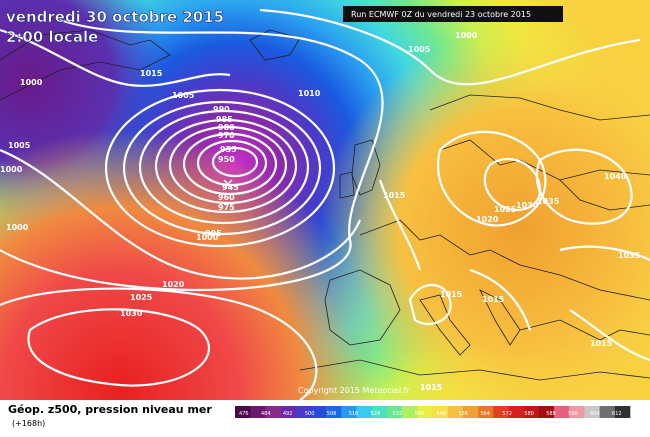  Describe the element at coordinates (398, 414) in the screenshot. I see `scale-tick-label: 532` at that location.